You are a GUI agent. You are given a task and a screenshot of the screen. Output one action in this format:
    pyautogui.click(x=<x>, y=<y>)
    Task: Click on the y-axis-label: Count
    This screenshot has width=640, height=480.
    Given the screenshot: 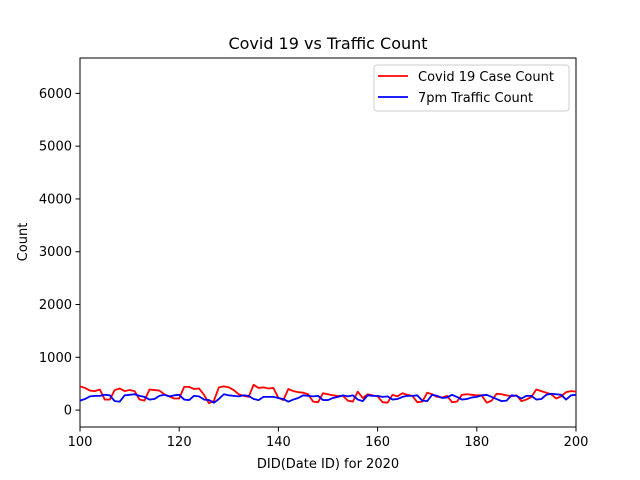 What is the action you would take?
    pyautogui.click(x=23, y=242)
    